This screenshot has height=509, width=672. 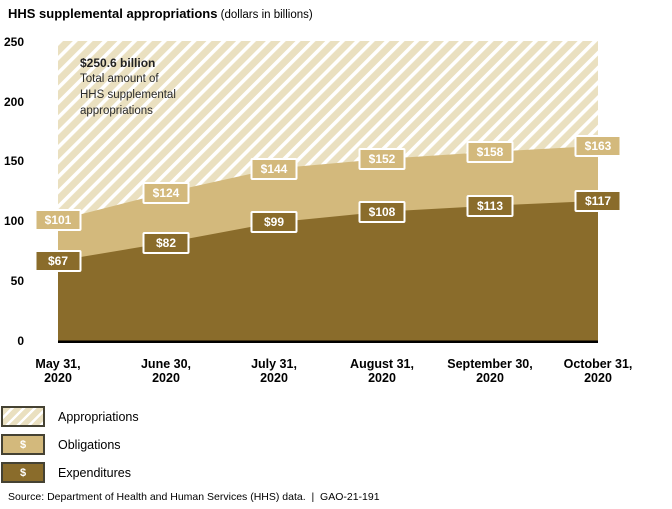 What do you see at coordinates (116, 111) in the screenshot?
I see `total-annotation-line: appropriations` at bounding box center [116, 111].